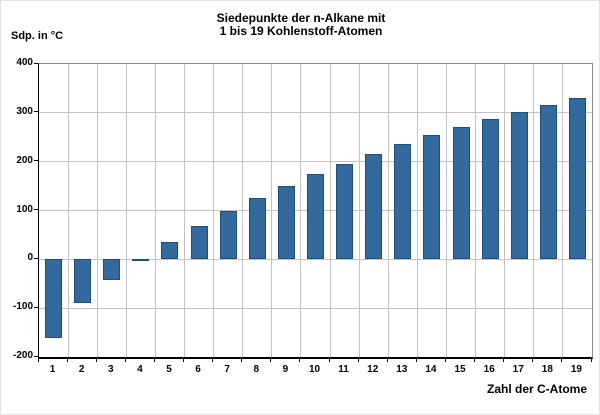  What do you see at coordinates (373, 369) in the screenshot?
I see `x-tick-label: 12` at bounding box center [373, 369].